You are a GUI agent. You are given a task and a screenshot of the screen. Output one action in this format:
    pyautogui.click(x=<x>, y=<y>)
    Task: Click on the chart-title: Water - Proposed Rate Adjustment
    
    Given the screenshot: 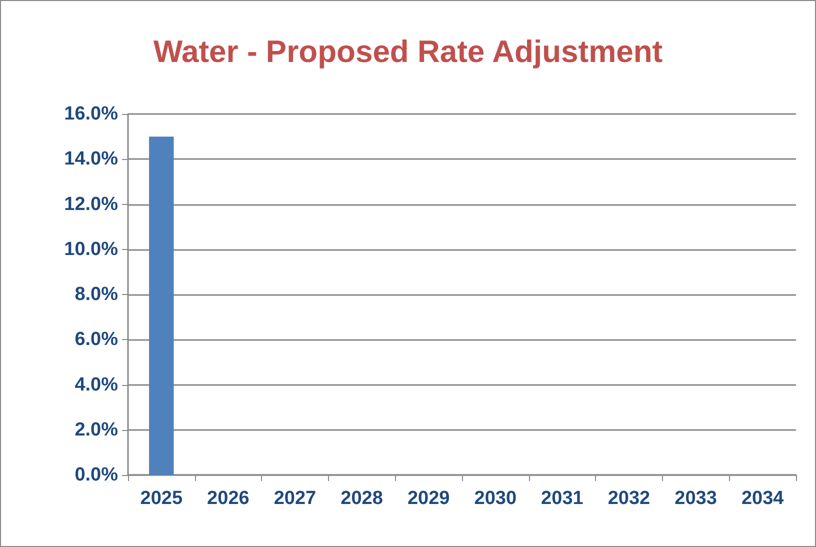 What is the action you would take?
    pyautogui.click(x=408, y=51)
    